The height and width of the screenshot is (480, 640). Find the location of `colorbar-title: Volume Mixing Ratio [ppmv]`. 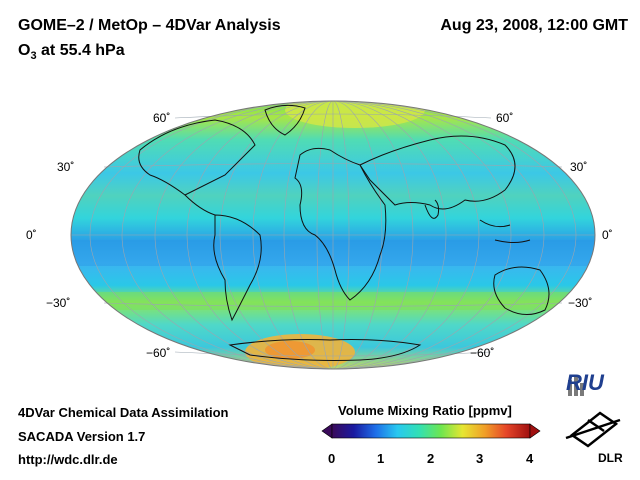

colorbar-title: Volume Mixing Ratio [ppmv] is located at coordinates (425, 410).